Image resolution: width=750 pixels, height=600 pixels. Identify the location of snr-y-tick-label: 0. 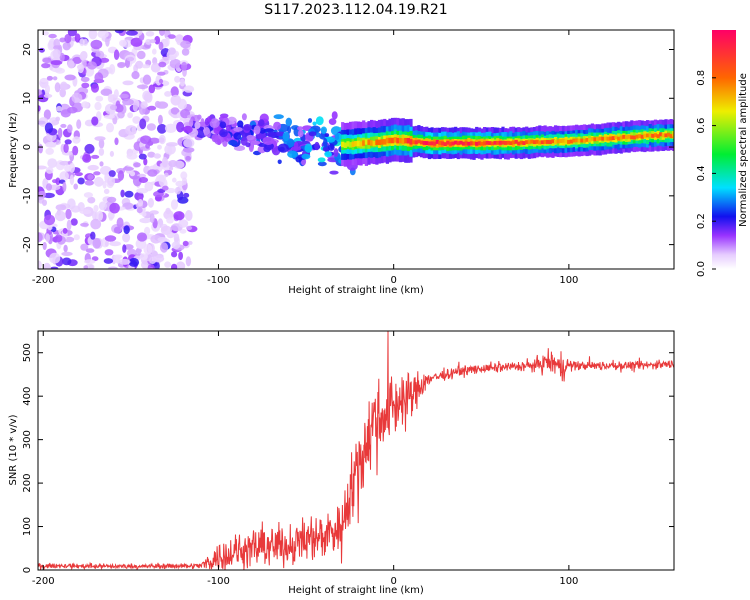
(27, 570).